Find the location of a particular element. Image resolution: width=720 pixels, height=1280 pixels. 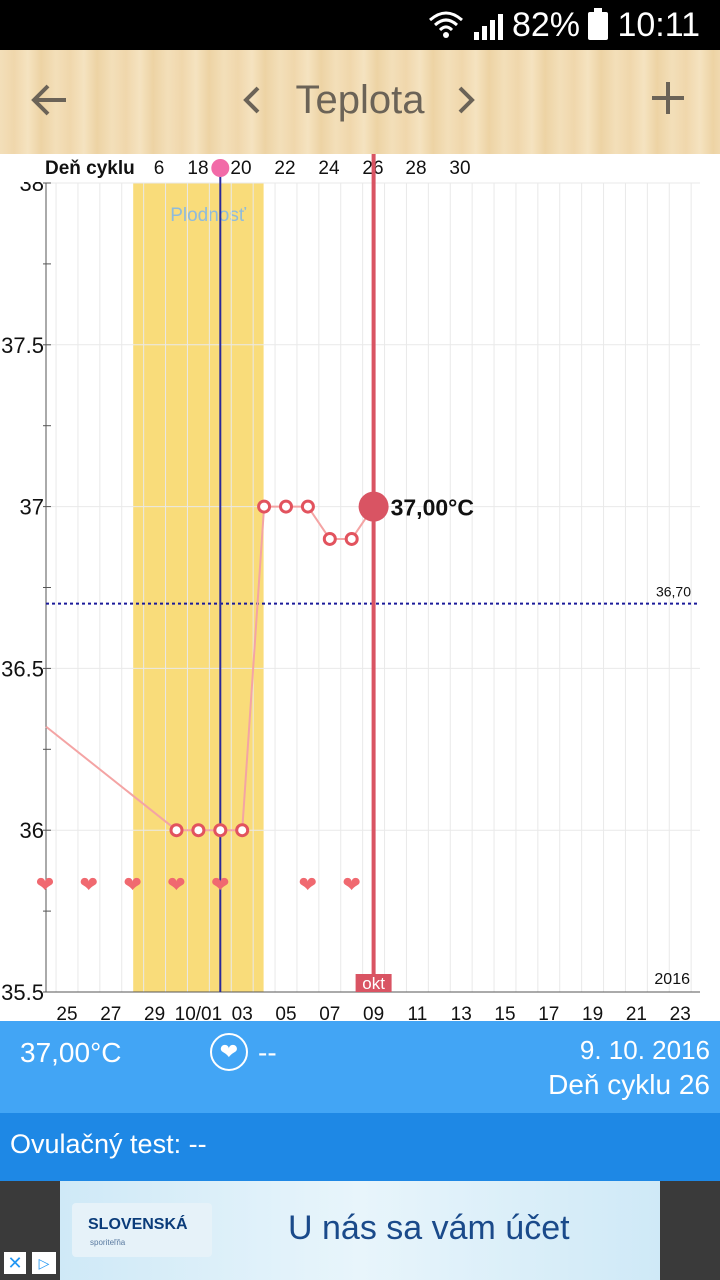

next-button is located at coordinates (466, 104).